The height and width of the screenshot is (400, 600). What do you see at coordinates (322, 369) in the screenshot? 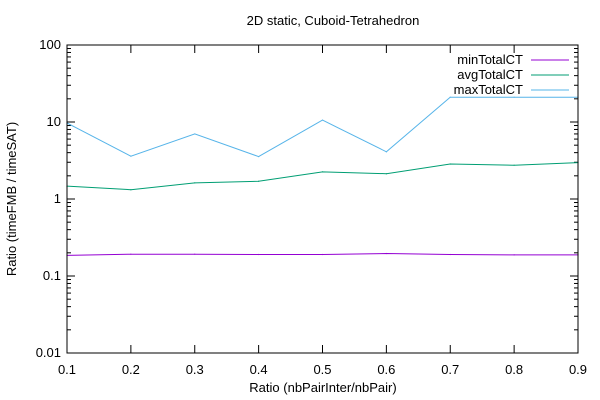
I see `x-tick-label: 0.5` at bounding box center [322, 369].